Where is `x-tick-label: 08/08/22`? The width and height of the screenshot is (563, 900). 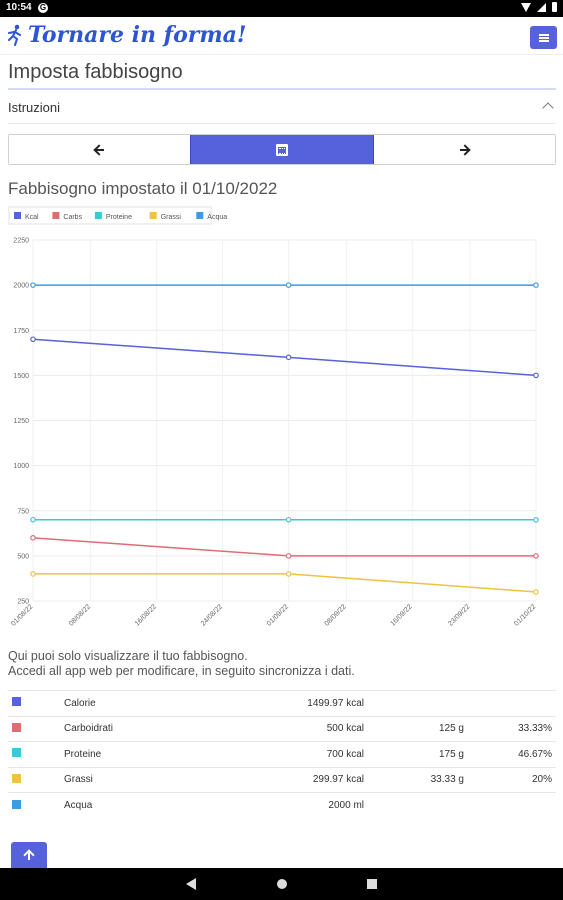 x-tick-label: 08/08/22 is located at coordinates (80, 615).